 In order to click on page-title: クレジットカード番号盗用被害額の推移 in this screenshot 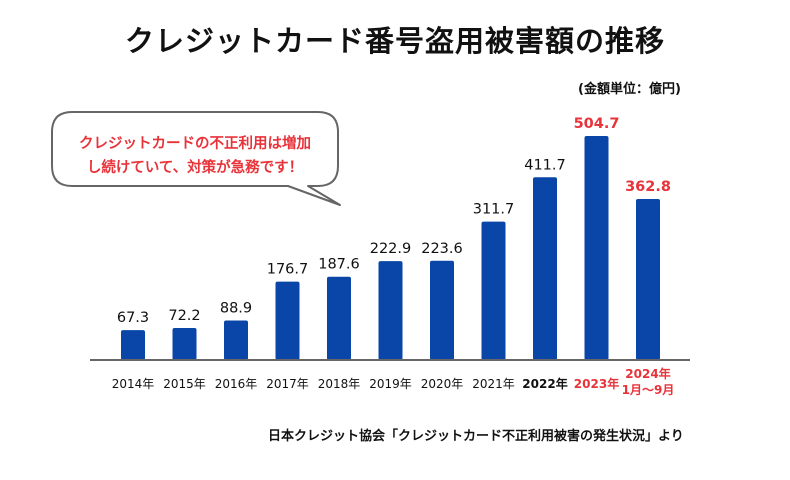, I will do `click(394, 41)`.